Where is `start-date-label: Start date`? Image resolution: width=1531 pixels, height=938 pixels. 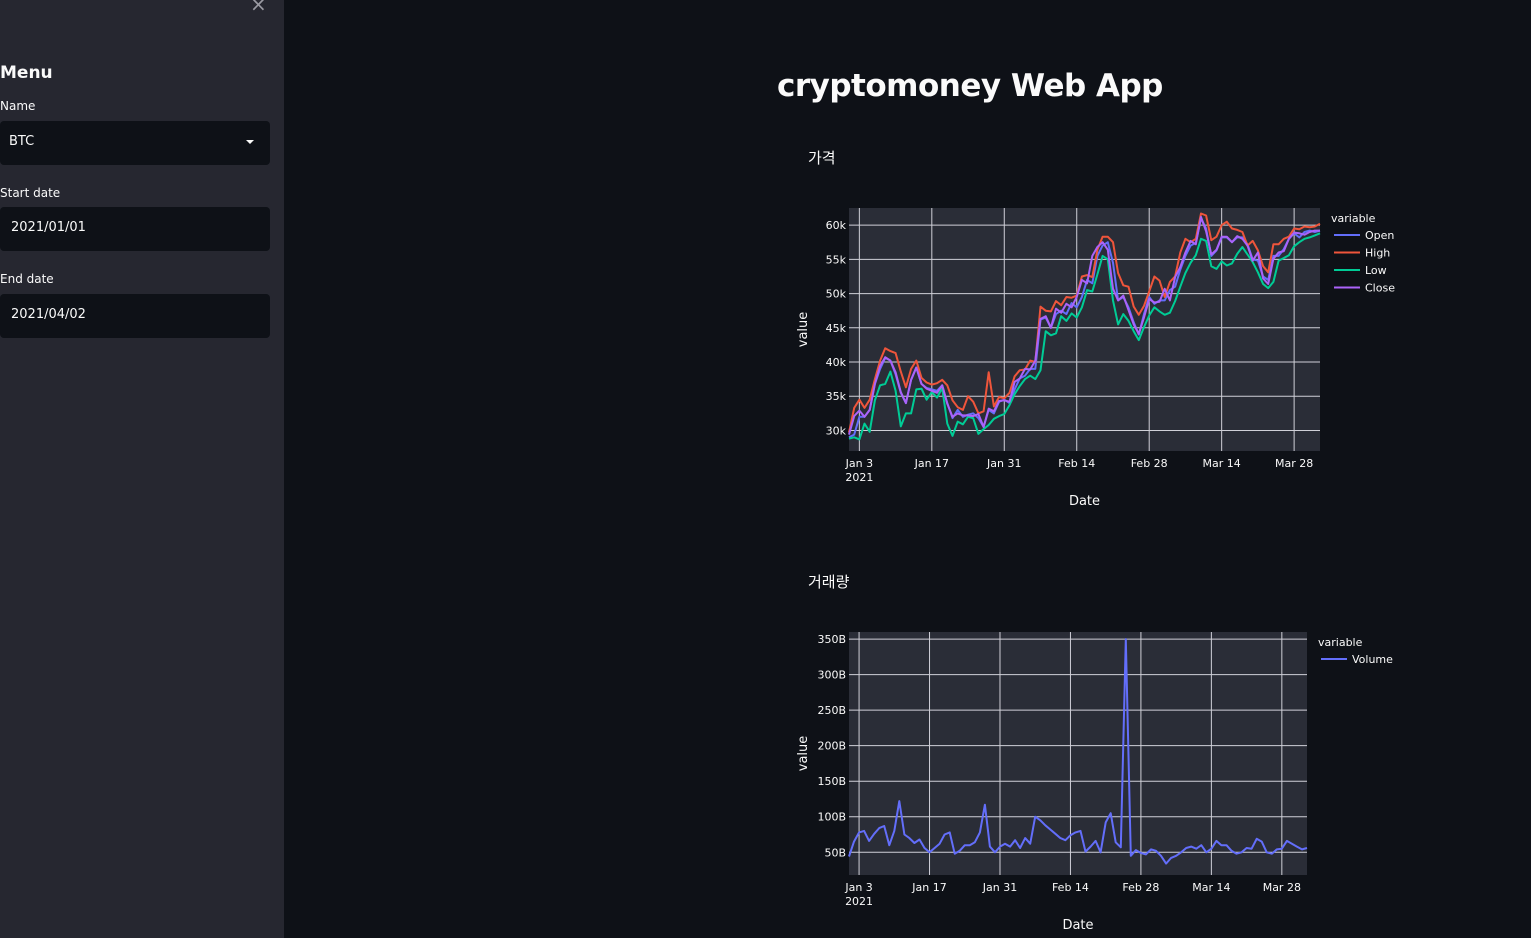 start-date-label: Start date is located at coordinates (30, 193).